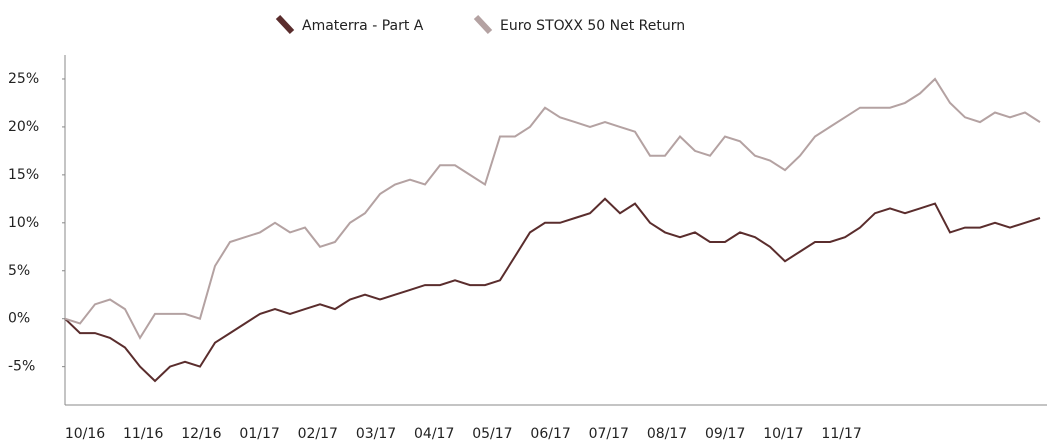 The image size is (1047, 441). What do you see at coordinates (434, 433) in the screenshot?
I see `x-tick-label: 04/17` at bounding box center [434, 433].